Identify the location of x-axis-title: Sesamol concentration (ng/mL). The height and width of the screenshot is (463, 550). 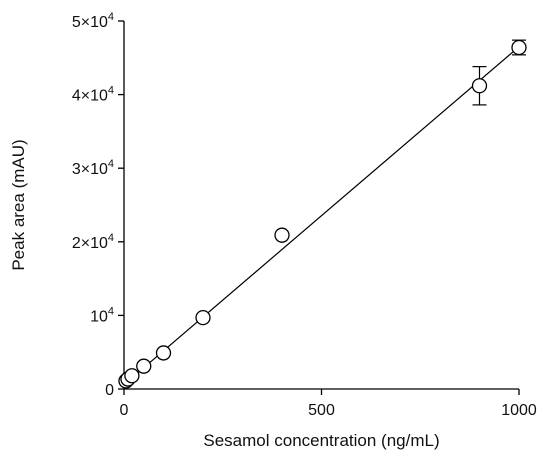
(321, 440).